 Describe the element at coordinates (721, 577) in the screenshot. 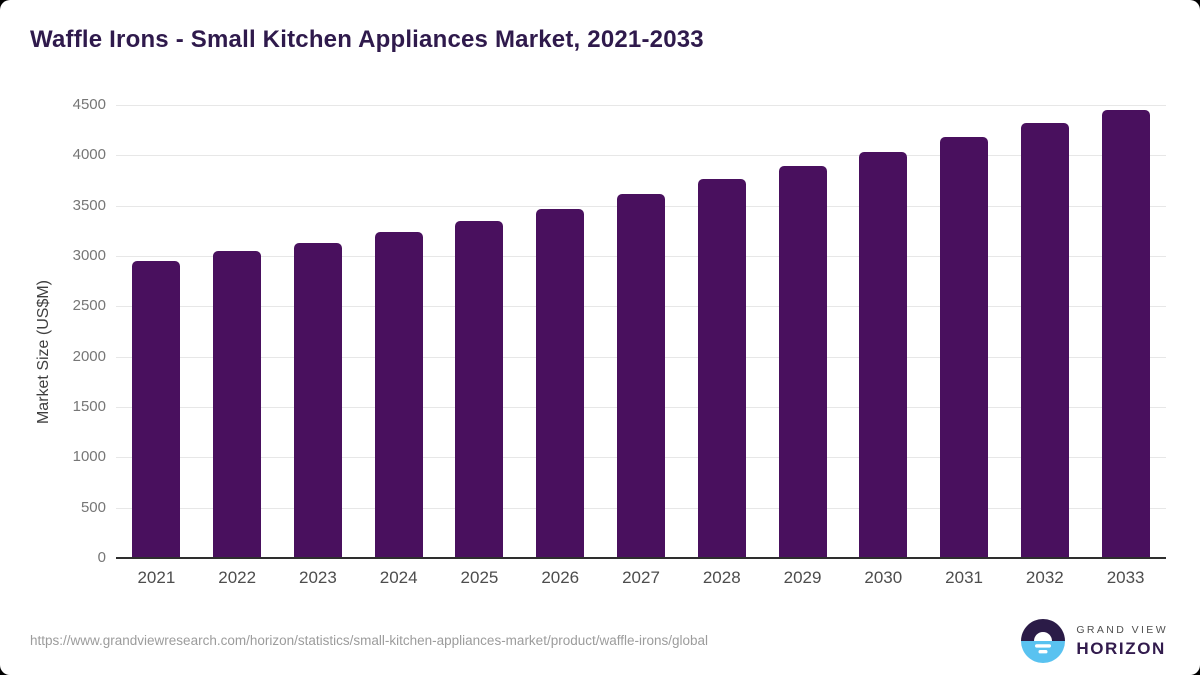

I see `x-tick-2028: 2028` at that location.